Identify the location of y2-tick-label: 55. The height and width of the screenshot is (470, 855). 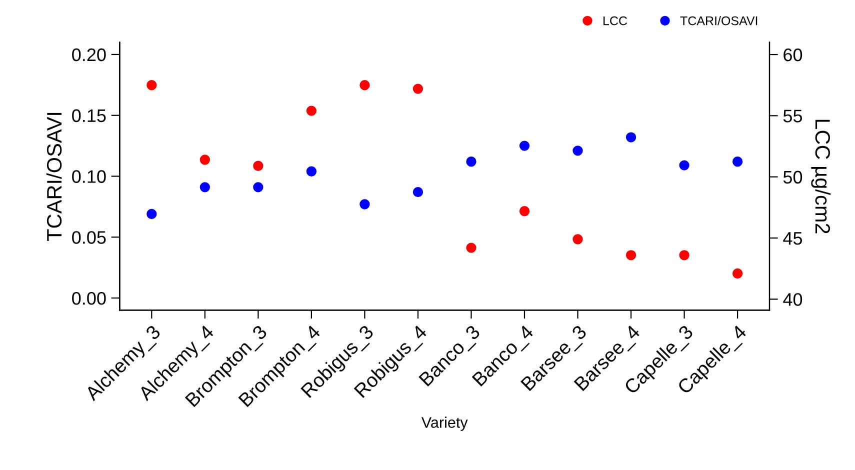
(792, 116).